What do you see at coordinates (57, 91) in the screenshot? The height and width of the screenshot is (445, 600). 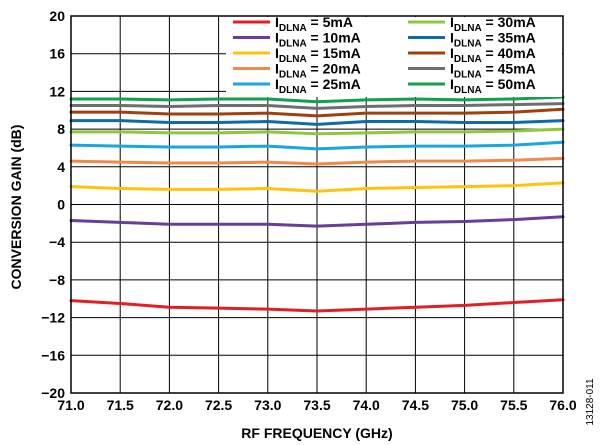 I see `y-tick-label: 12` at bounding box center [57, 91].